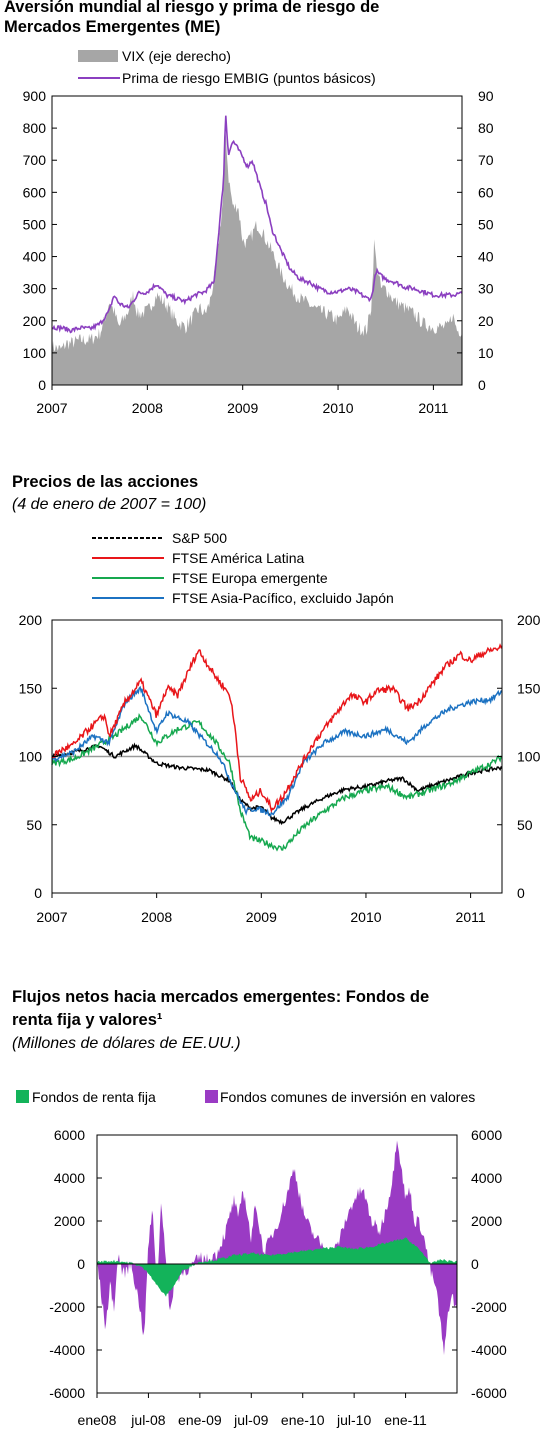 Image resolution: width=550 pixels, height=1435 pixels. What do you see at coordinates (283, 598) in the screenshot?
I see `legend-label-asia: FTSE Asia-Pacífico, excluido Japón` at bounding box center [283, 598].